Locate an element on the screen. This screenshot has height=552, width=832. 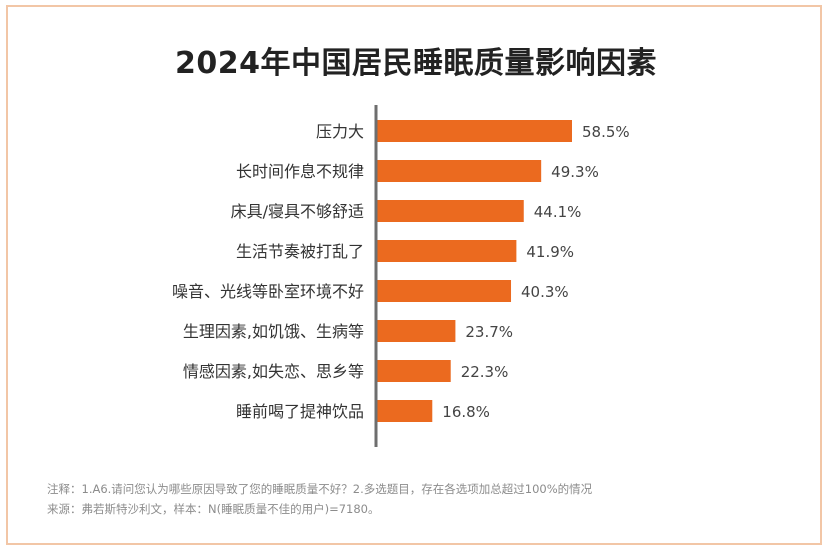
category-label: 长时间作息不规律 is located at coordinates (300, 171).